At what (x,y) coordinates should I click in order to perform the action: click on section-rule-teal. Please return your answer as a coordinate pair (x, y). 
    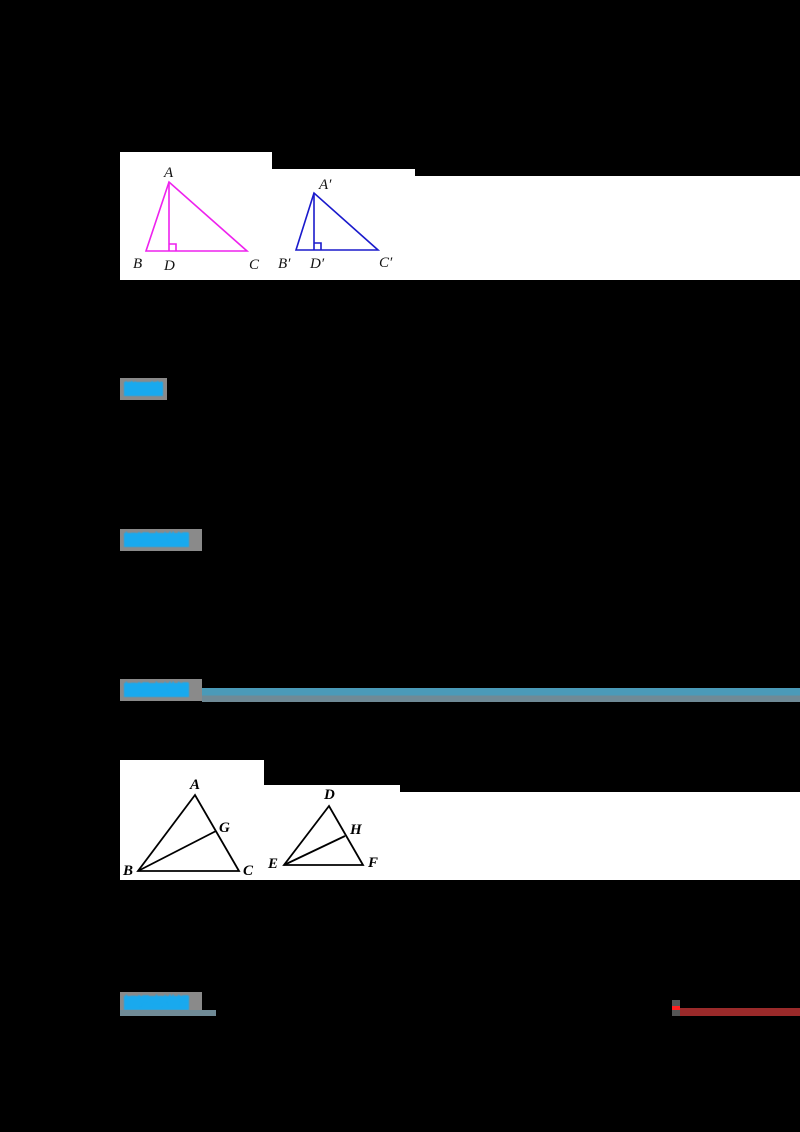
    Looking at the image, I should click on (501, 695).